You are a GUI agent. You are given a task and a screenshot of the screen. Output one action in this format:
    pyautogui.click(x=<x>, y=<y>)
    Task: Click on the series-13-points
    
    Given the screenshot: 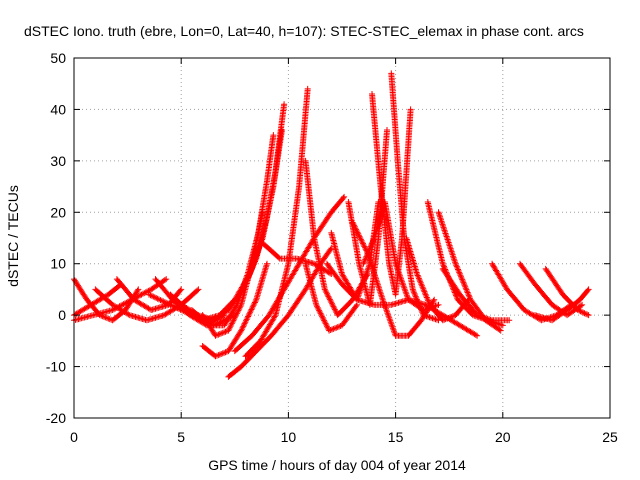 What is the action you would take?
    pyautogui.click(x=276, y=222)
    